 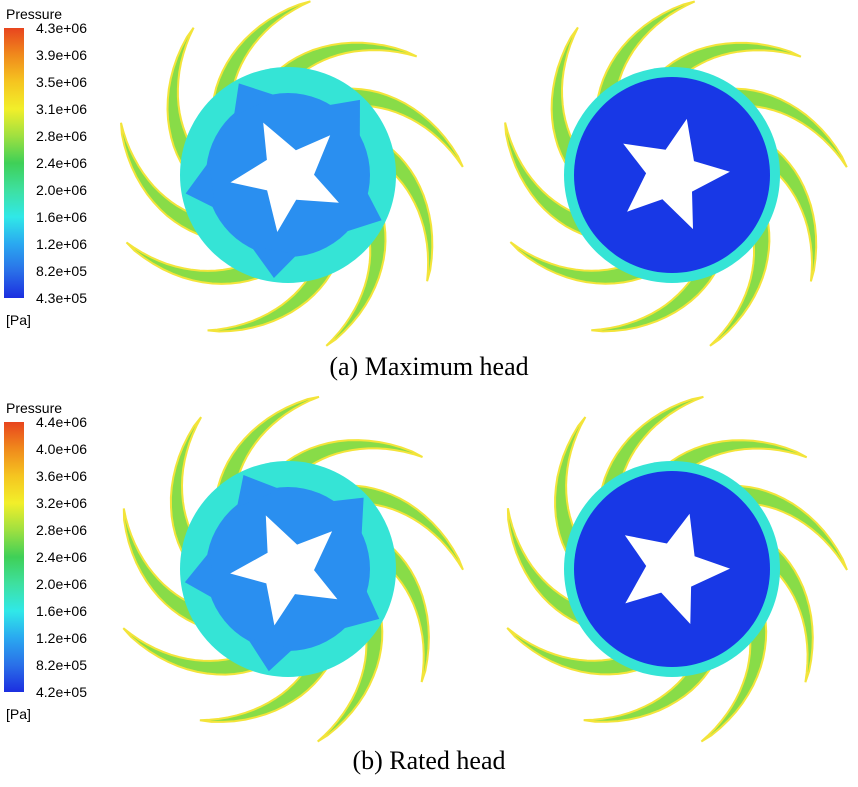 What do you see at coordinates (61, 692) in the screenshot?
I see `legend-tick-label: 4.2e+05` at bounding box center [61, 692].